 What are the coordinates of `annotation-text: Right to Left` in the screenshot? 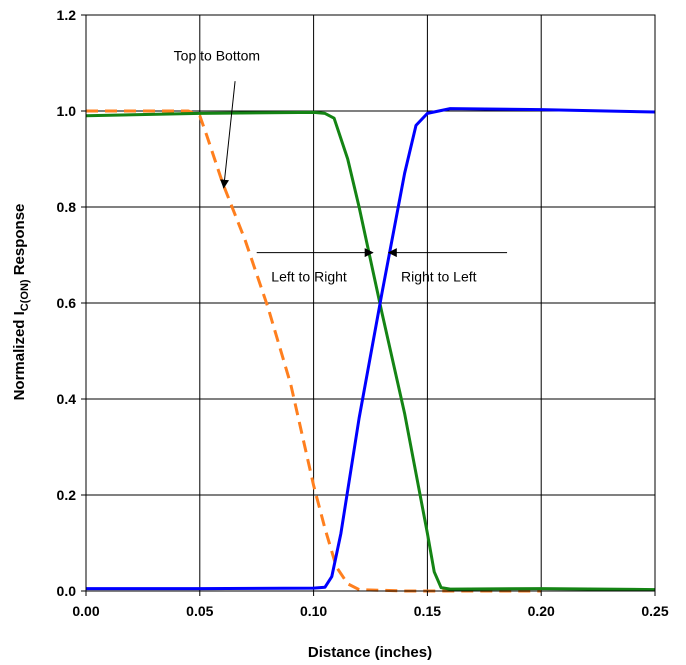 It's located at (439, 276).